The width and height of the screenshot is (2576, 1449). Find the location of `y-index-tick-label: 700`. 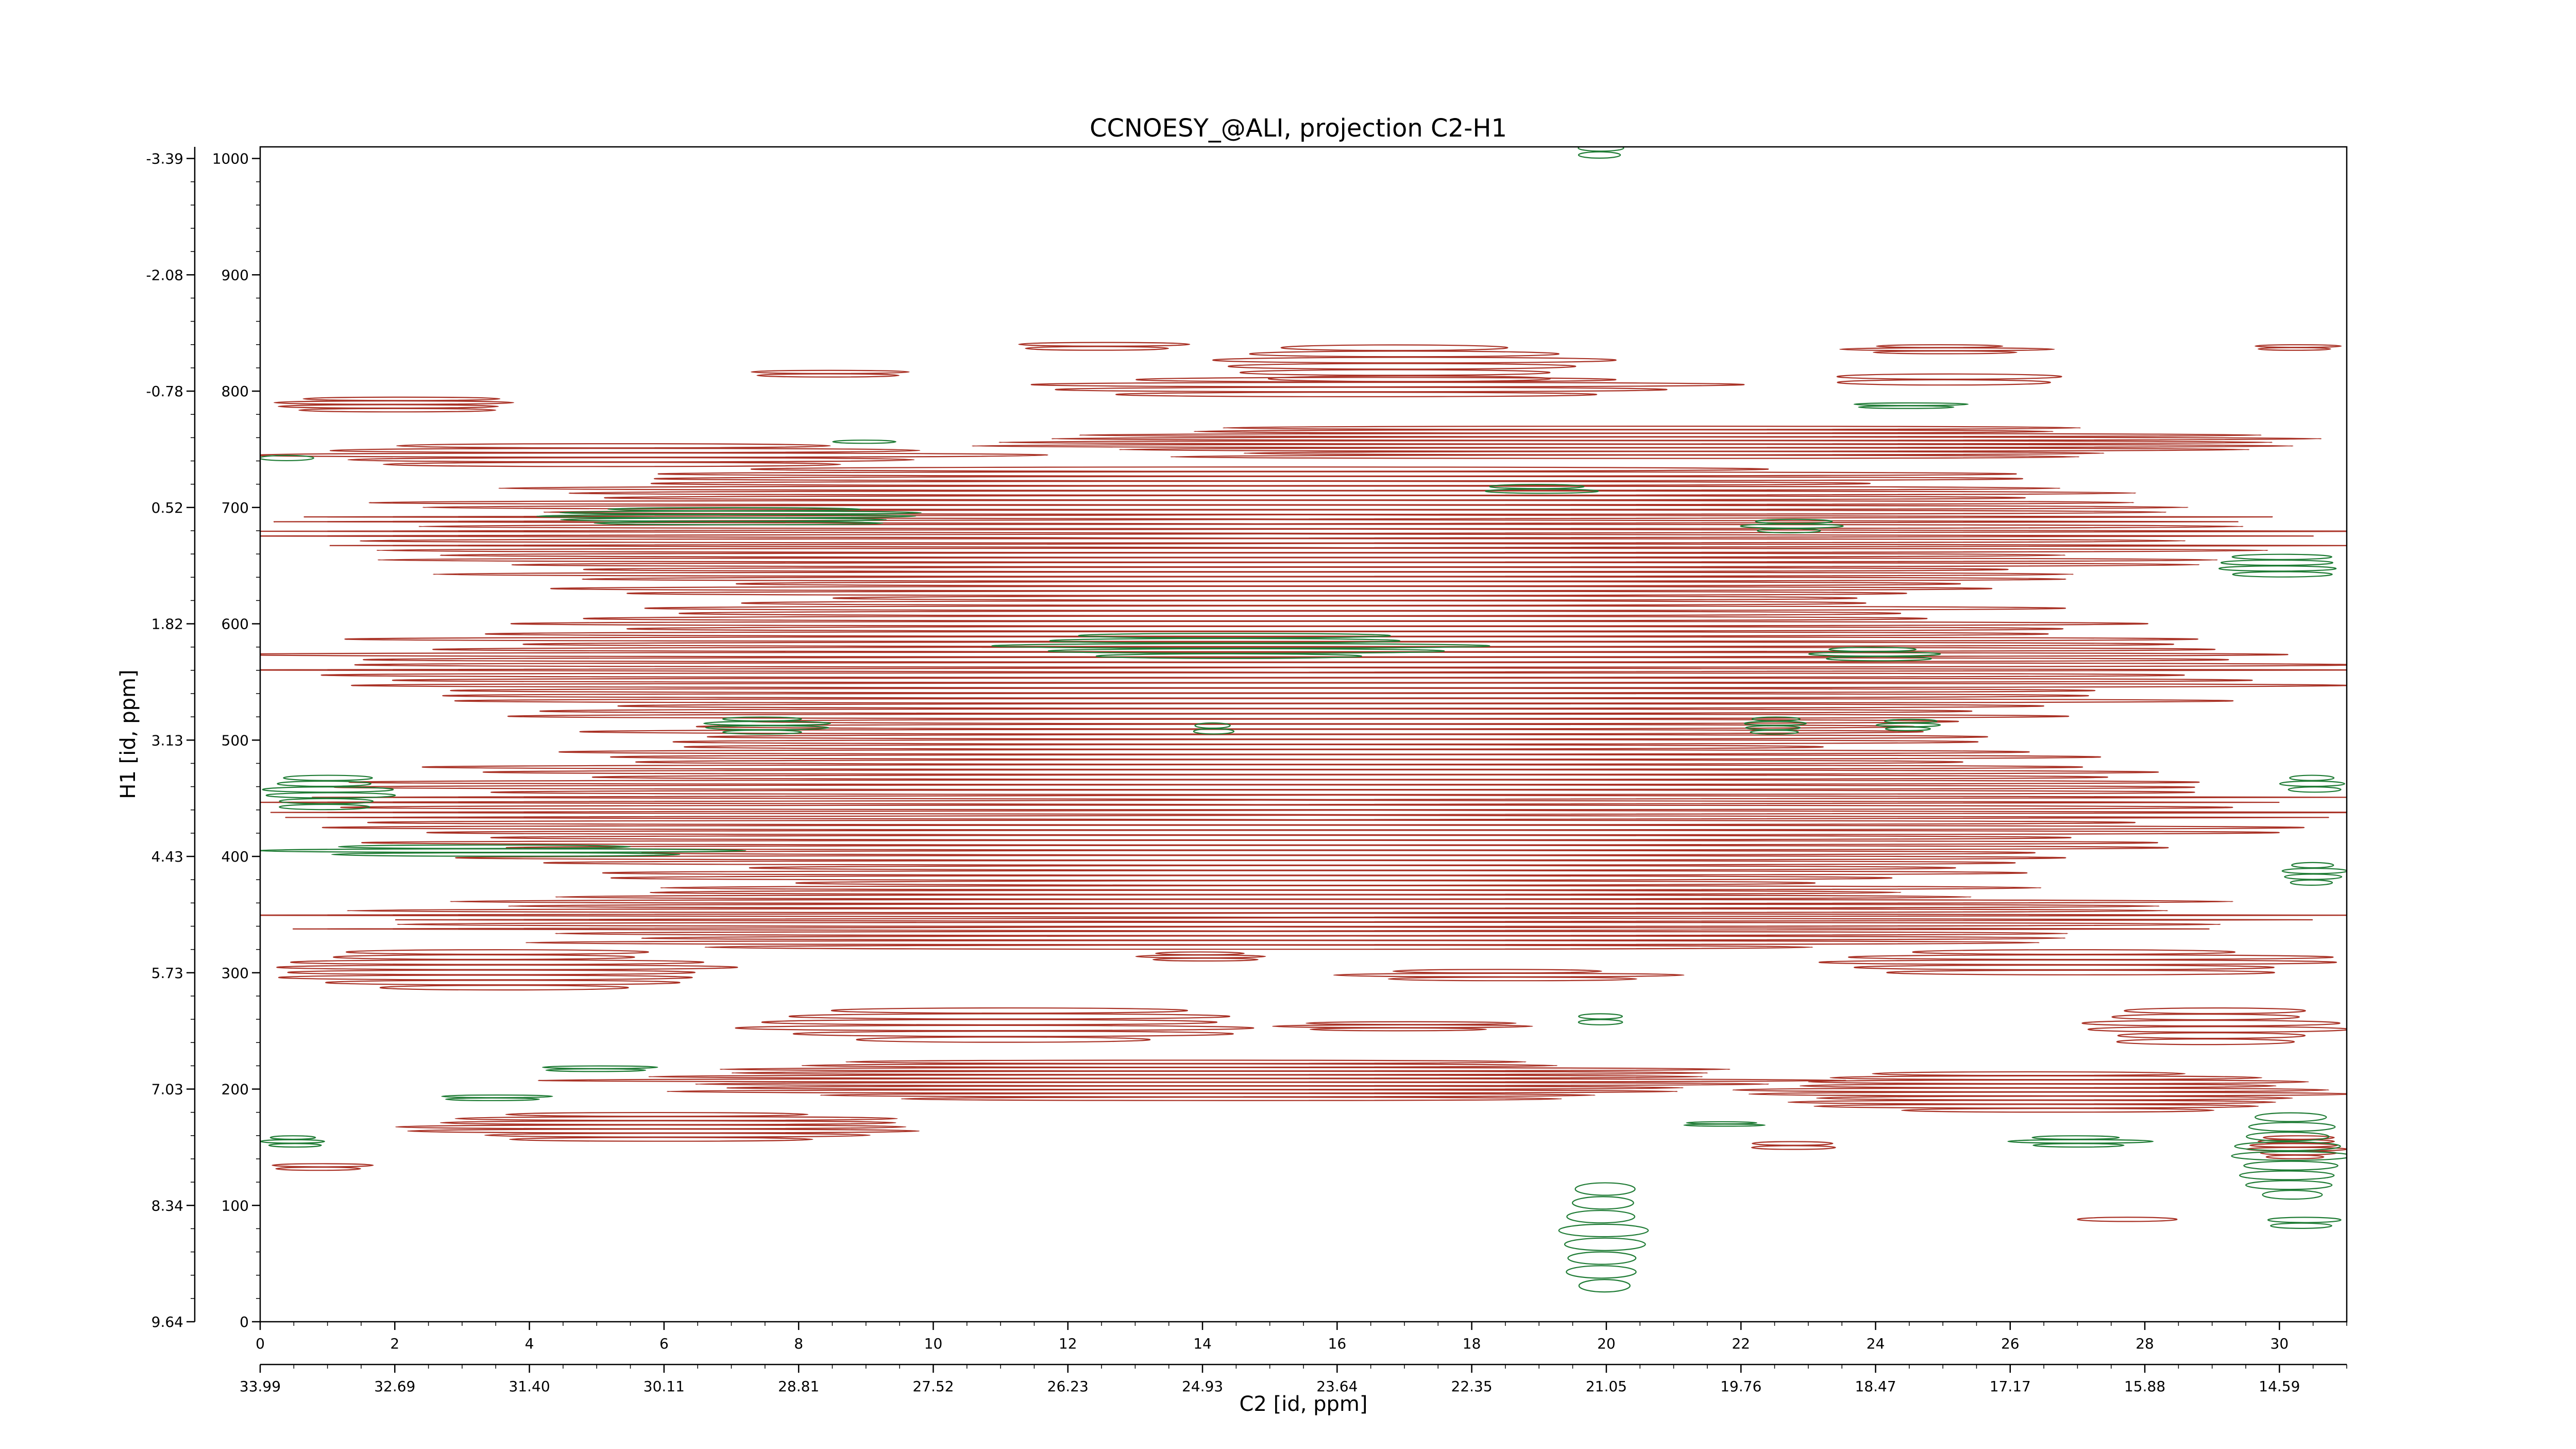

y-index-tick-label: 700 is located at coordinates (235, 507).